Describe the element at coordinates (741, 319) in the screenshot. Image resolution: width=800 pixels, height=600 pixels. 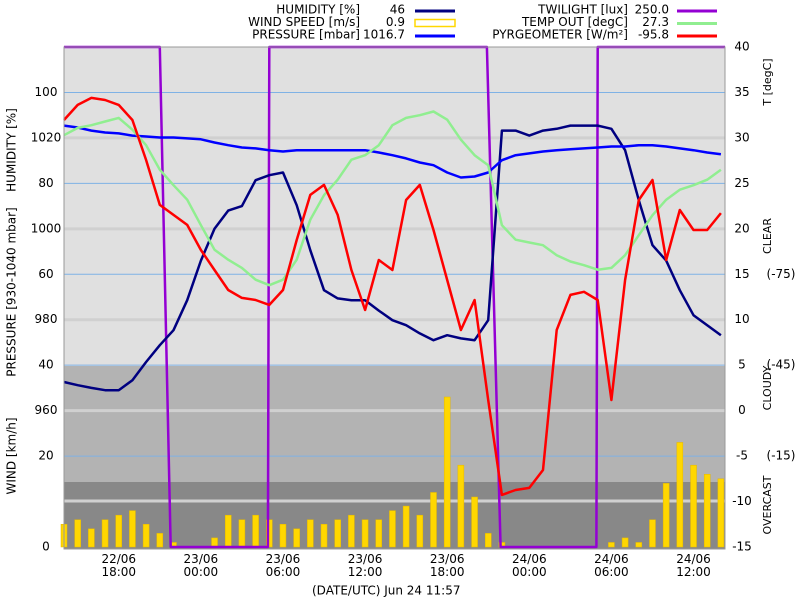
I see `y2-tick-label: 10` at that location.